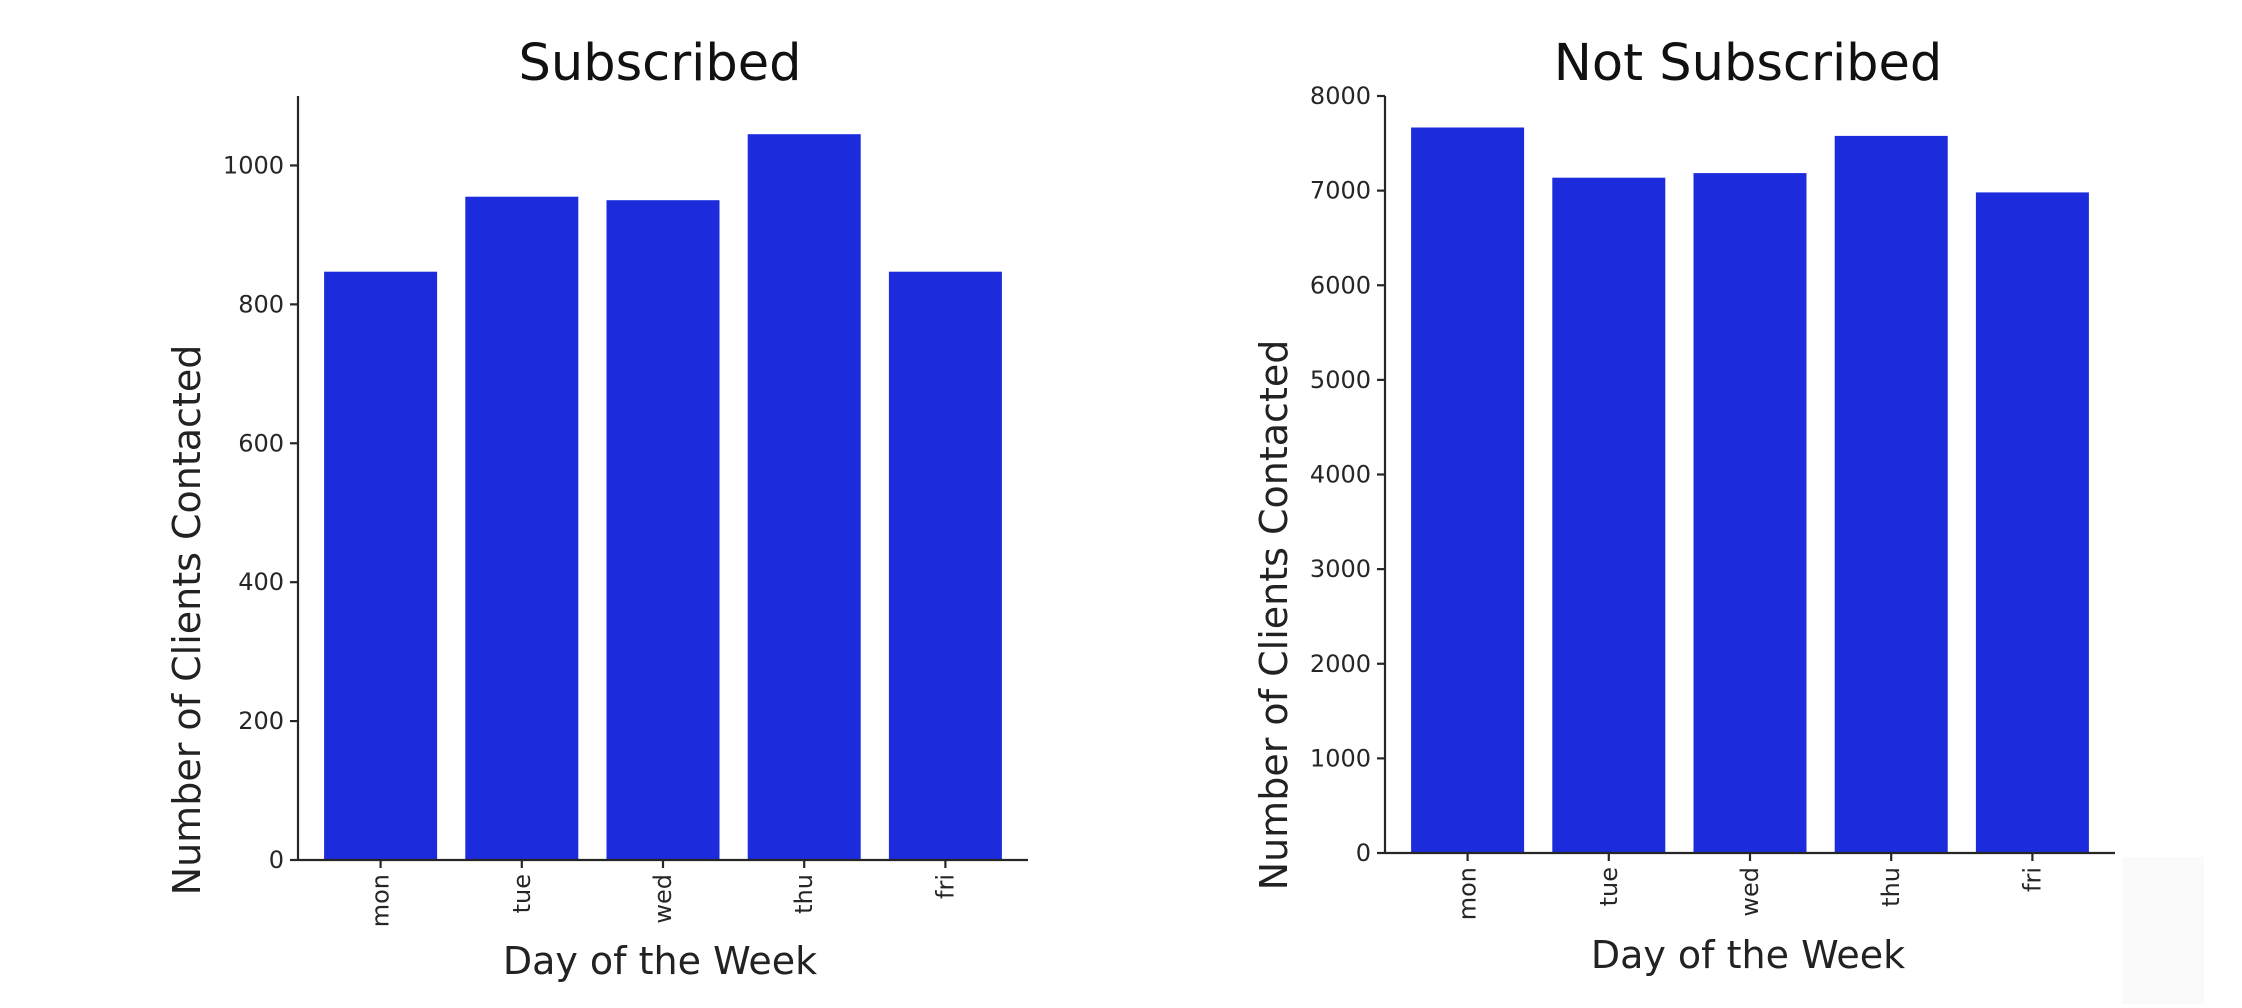  Describe the element at coordinates (260, 512) in the screenshot. I see `y-ticks: 0 200 400 600 800 1000` at that location.